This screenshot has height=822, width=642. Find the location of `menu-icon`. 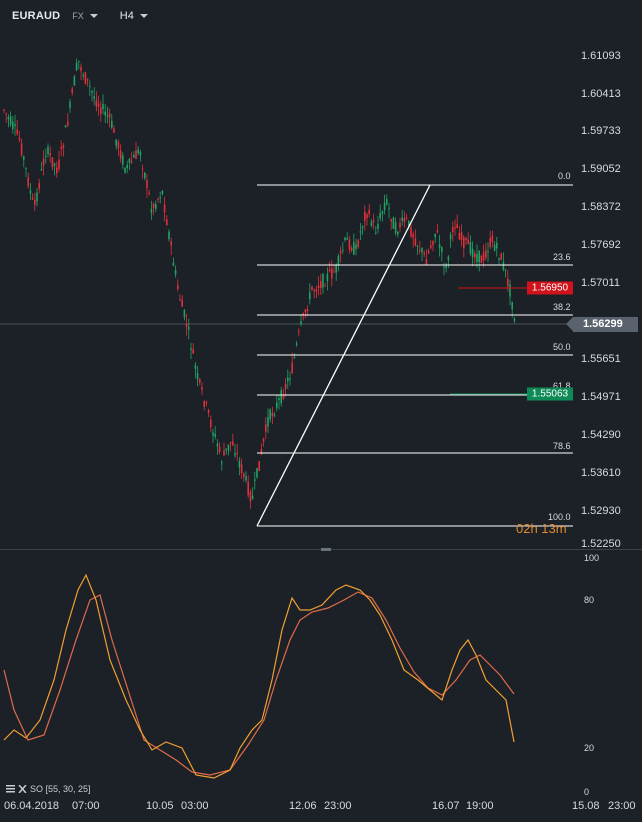

menu-icon is located at coordinates (10, 789).